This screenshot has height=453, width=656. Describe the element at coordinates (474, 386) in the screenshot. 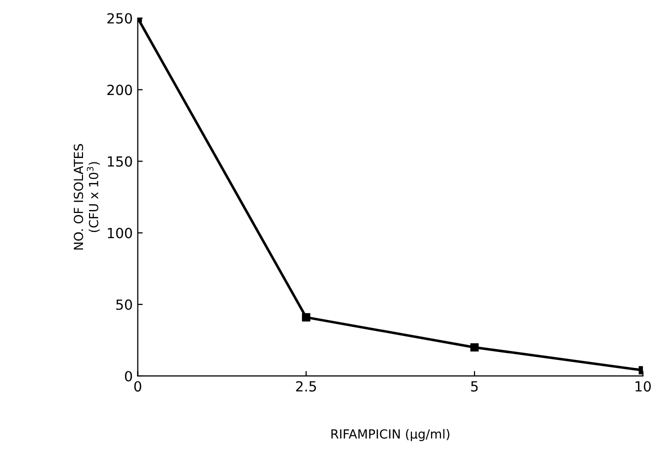

I see `x-tick-label: 5` at that location.